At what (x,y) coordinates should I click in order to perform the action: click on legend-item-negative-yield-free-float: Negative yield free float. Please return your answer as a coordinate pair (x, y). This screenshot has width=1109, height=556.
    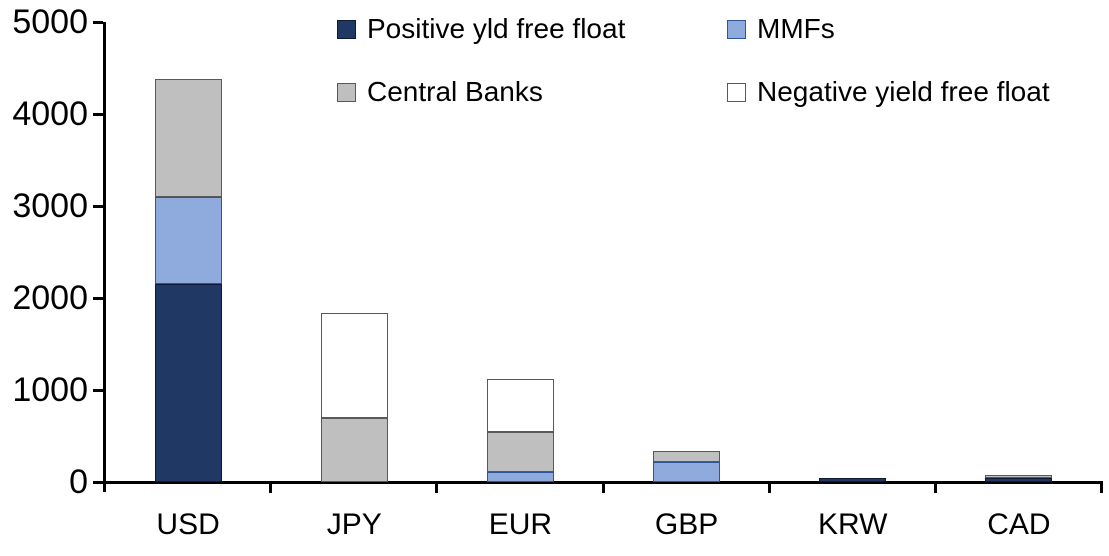
    Looking at the image, I should click on (888, 92).